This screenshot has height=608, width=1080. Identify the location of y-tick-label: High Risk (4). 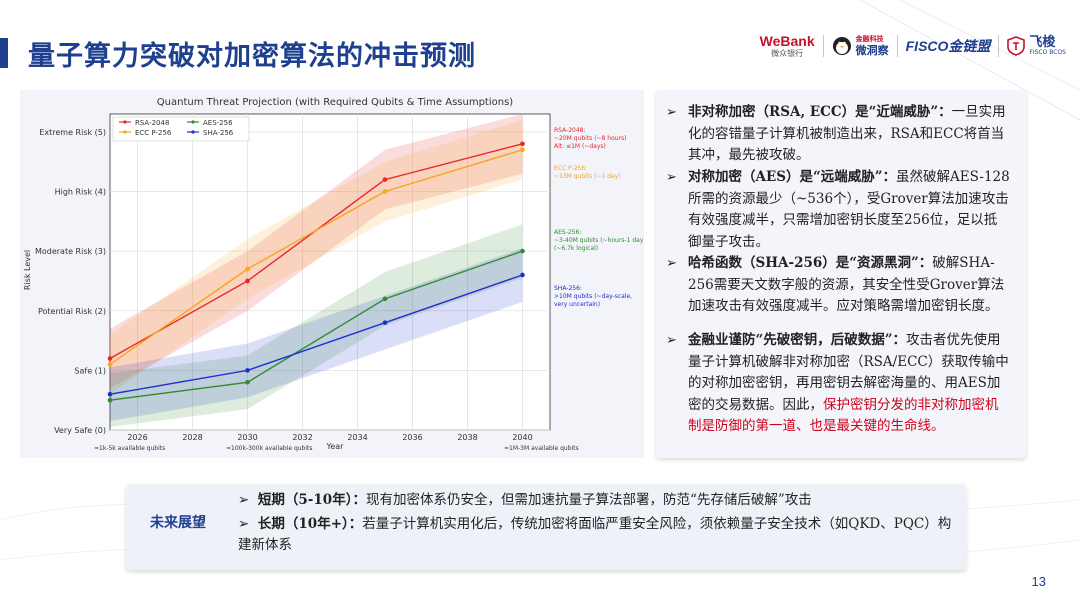
(80, 192).